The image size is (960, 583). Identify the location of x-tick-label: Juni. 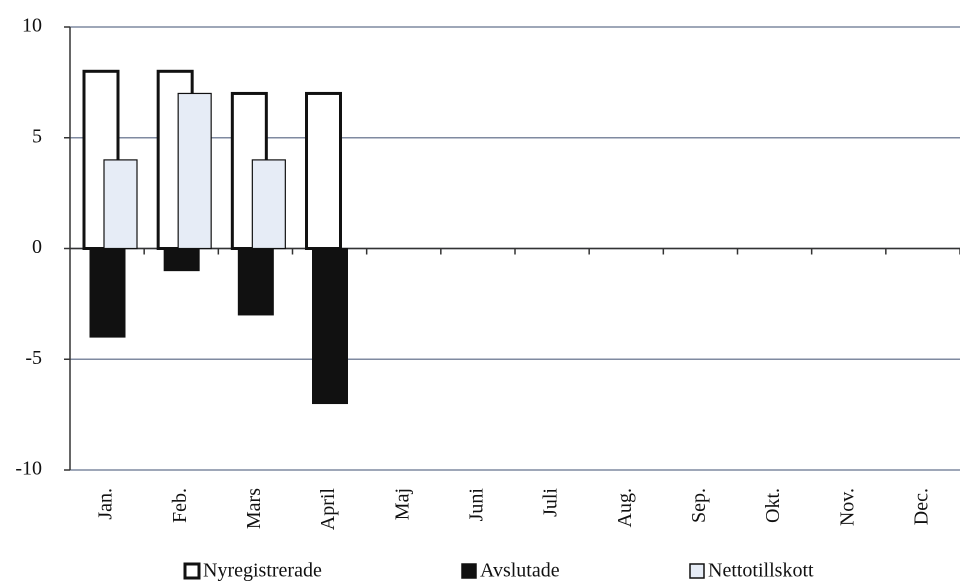
(477, 505).